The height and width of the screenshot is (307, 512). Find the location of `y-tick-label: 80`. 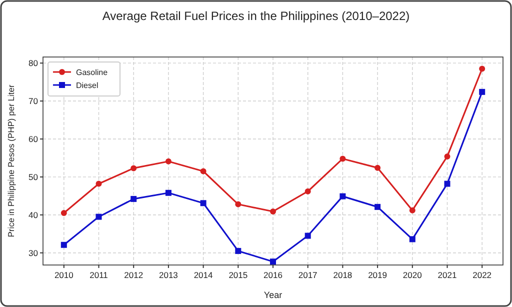

y-tick-label: 80 is located at coordinates (33, 63).